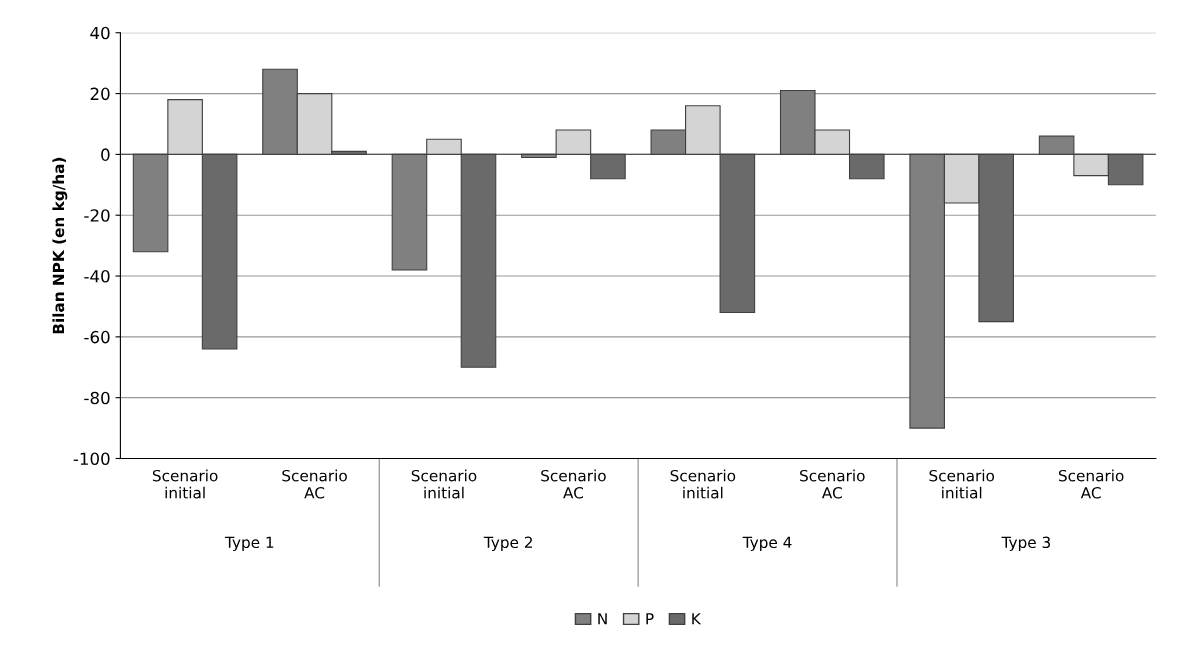  I want to click on text: Type 2, so click(507, 544).